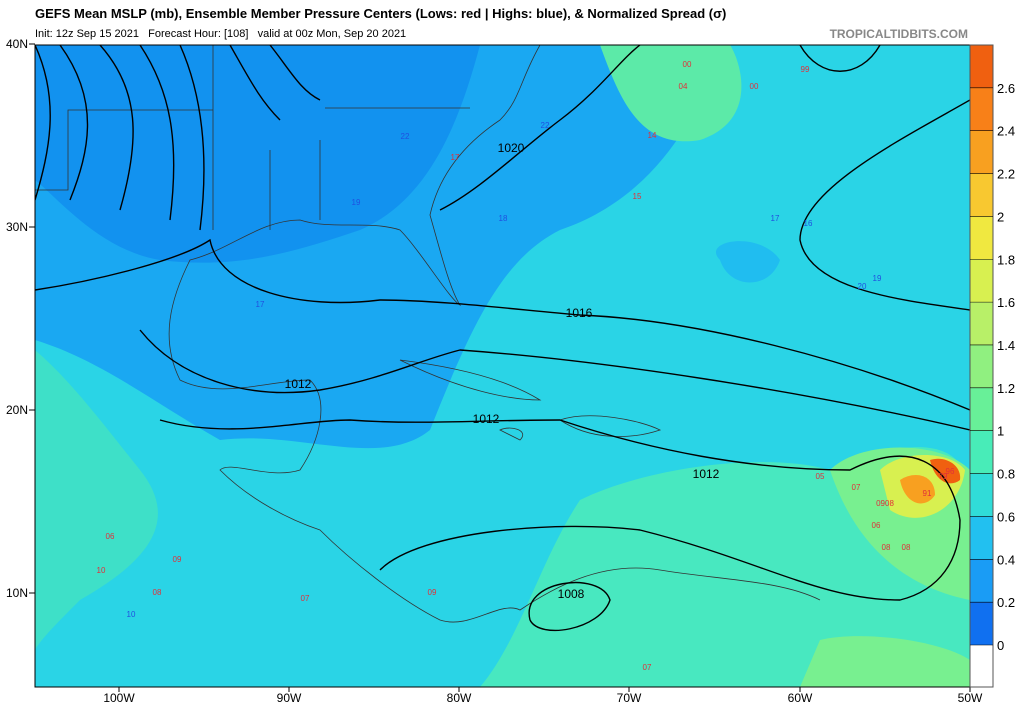 The image size is (1024, 706). I want to click on pressure-center: 20, so click(862, 286).